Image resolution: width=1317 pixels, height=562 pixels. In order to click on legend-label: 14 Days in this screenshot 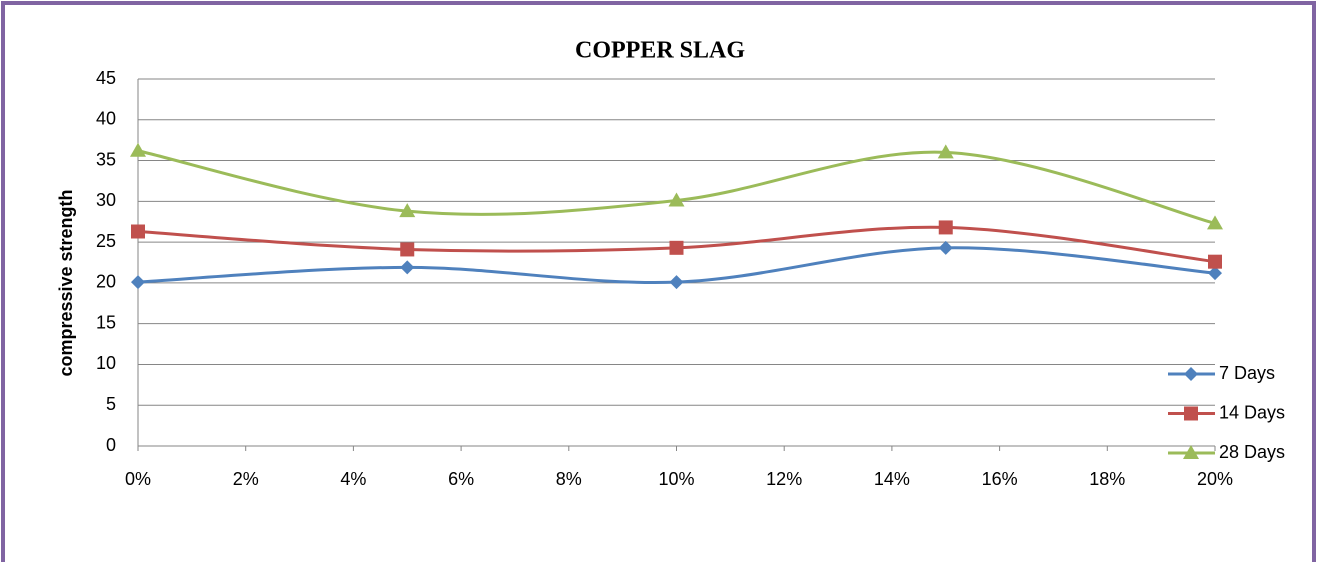, I will do `click(1252, 412)`.